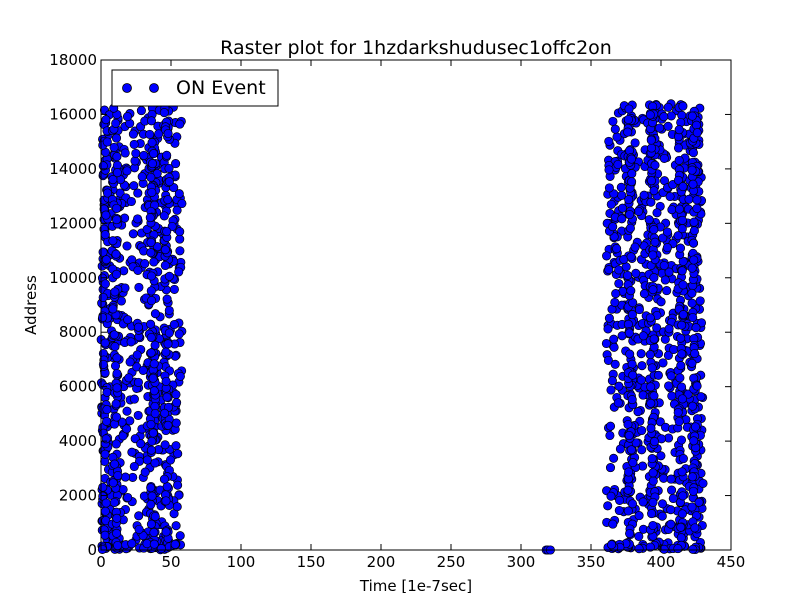  What do you see at coordinates (73, 278) in the screenshot?
I see `y-tick-label: 10000` at bounding box center [73, 278].